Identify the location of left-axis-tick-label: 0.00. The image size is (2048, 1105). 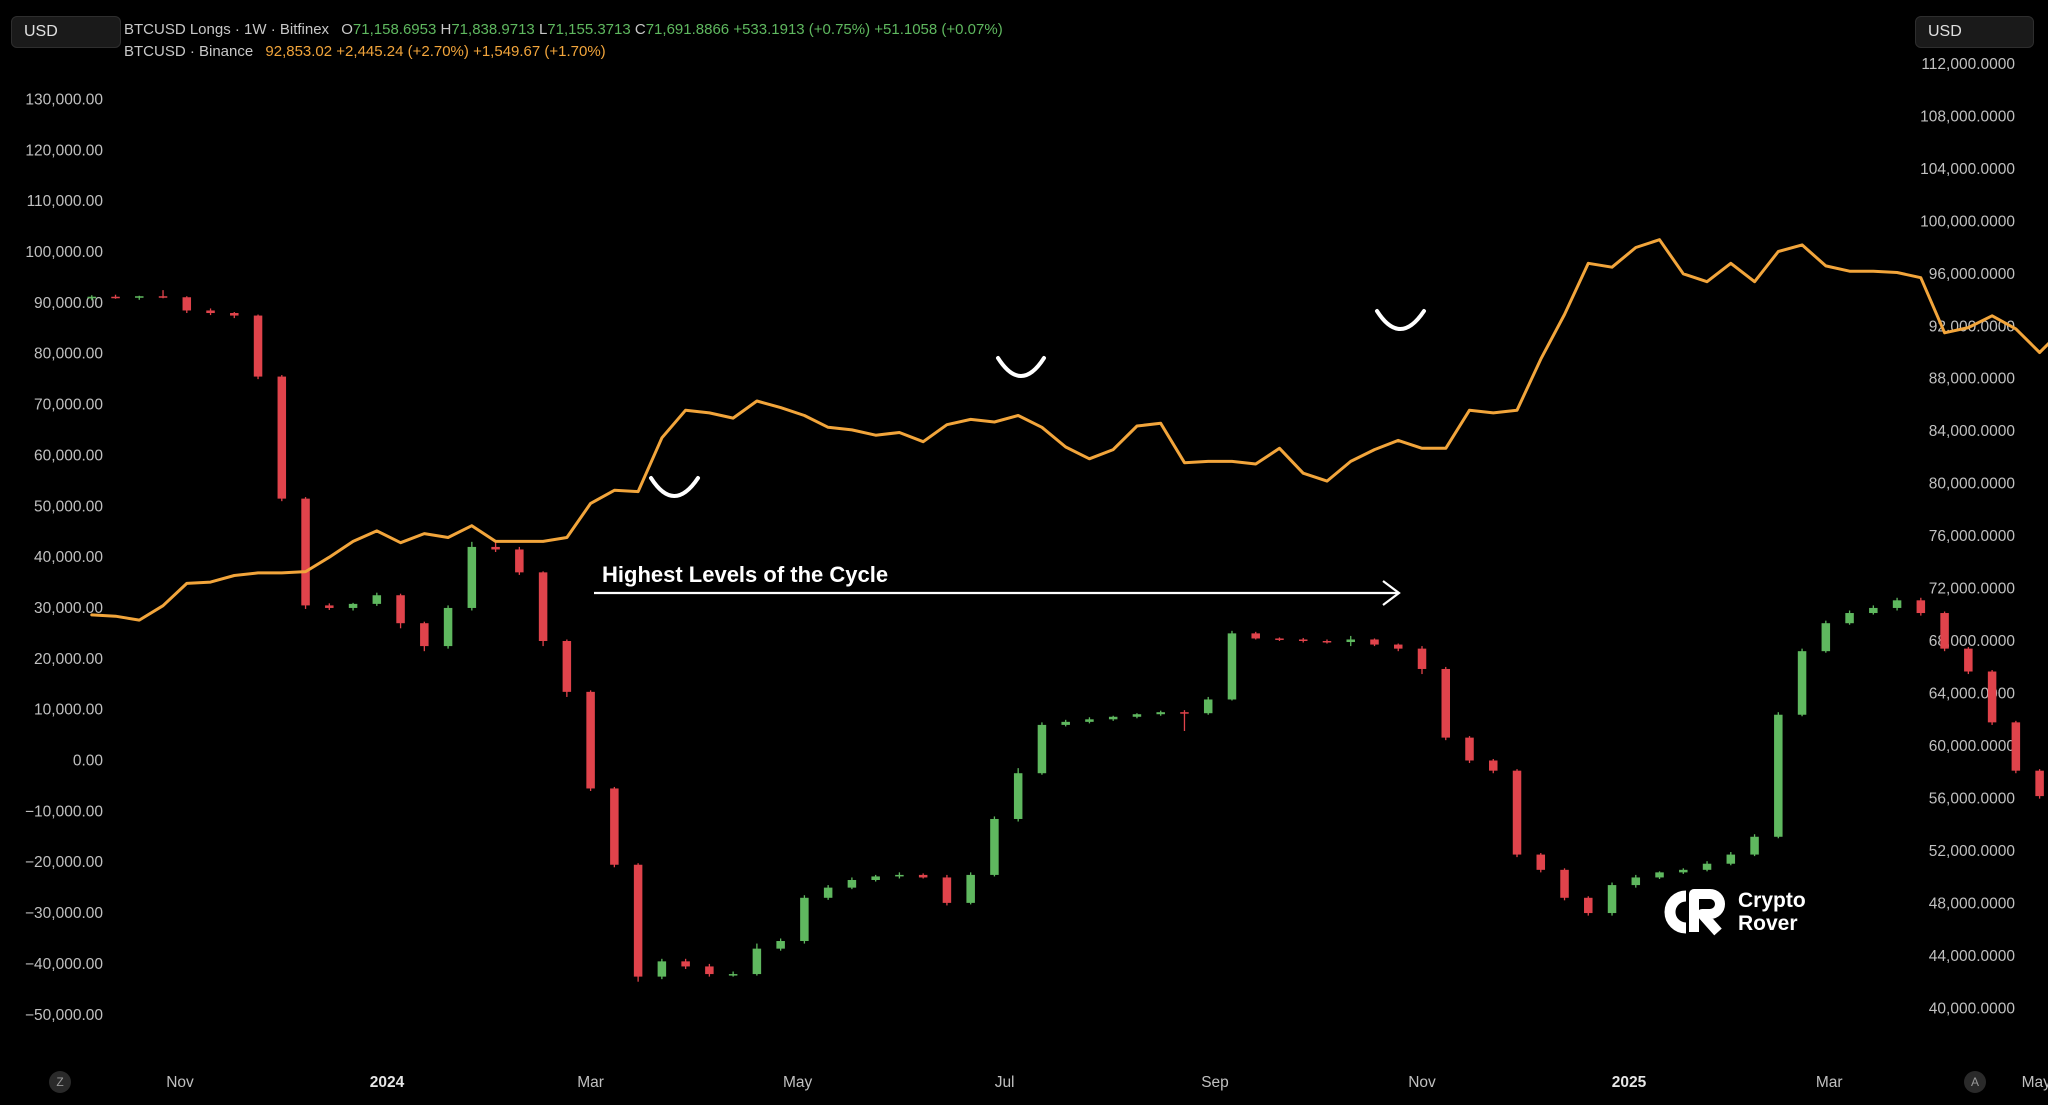
(88, 761).